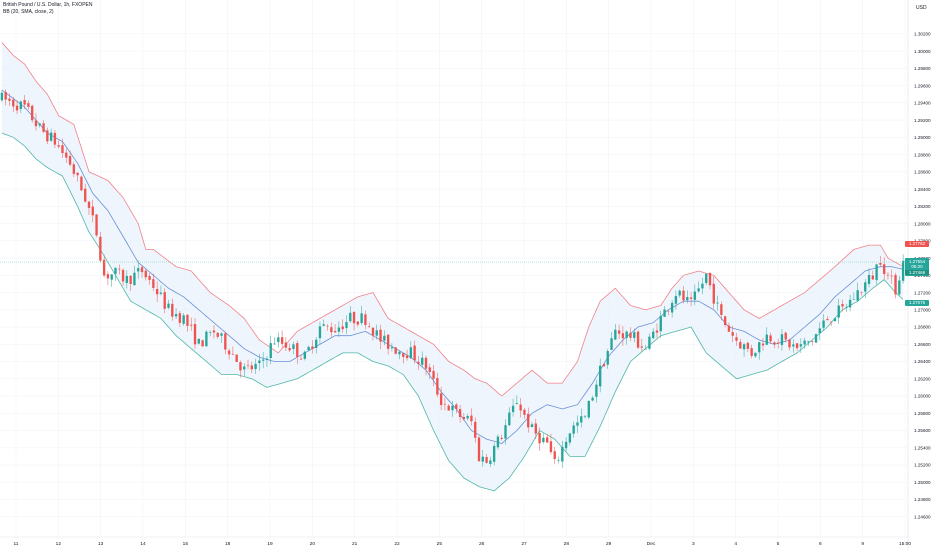 The image size is (932, 550). What do you see at coordinates (922, 154) in the screenshot?
I see `price-tick-label: 1.28800` at bounding box center [922, 154].